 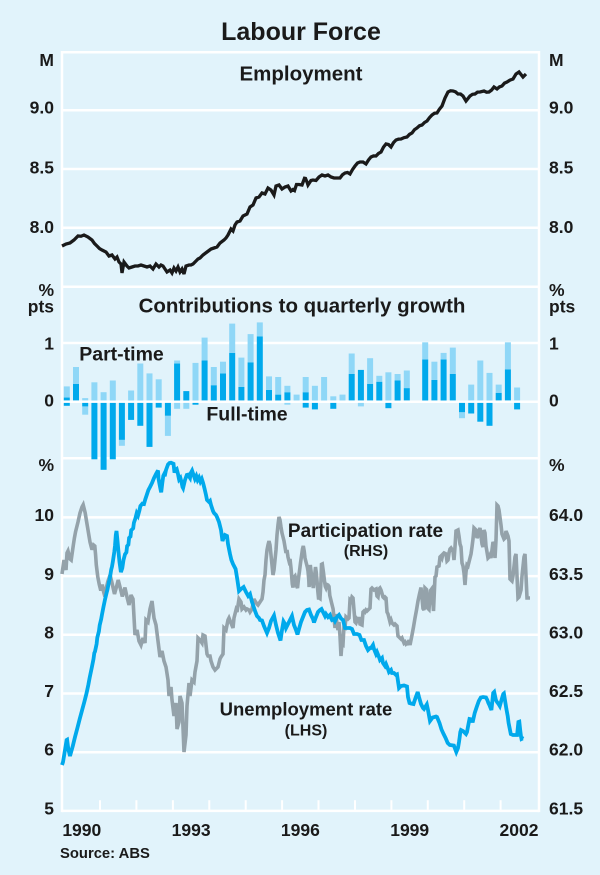 What do you see at coordinates (191, 830) in the screenshot?
I see `svg-text: 1993` at bounding box center [191, 830].